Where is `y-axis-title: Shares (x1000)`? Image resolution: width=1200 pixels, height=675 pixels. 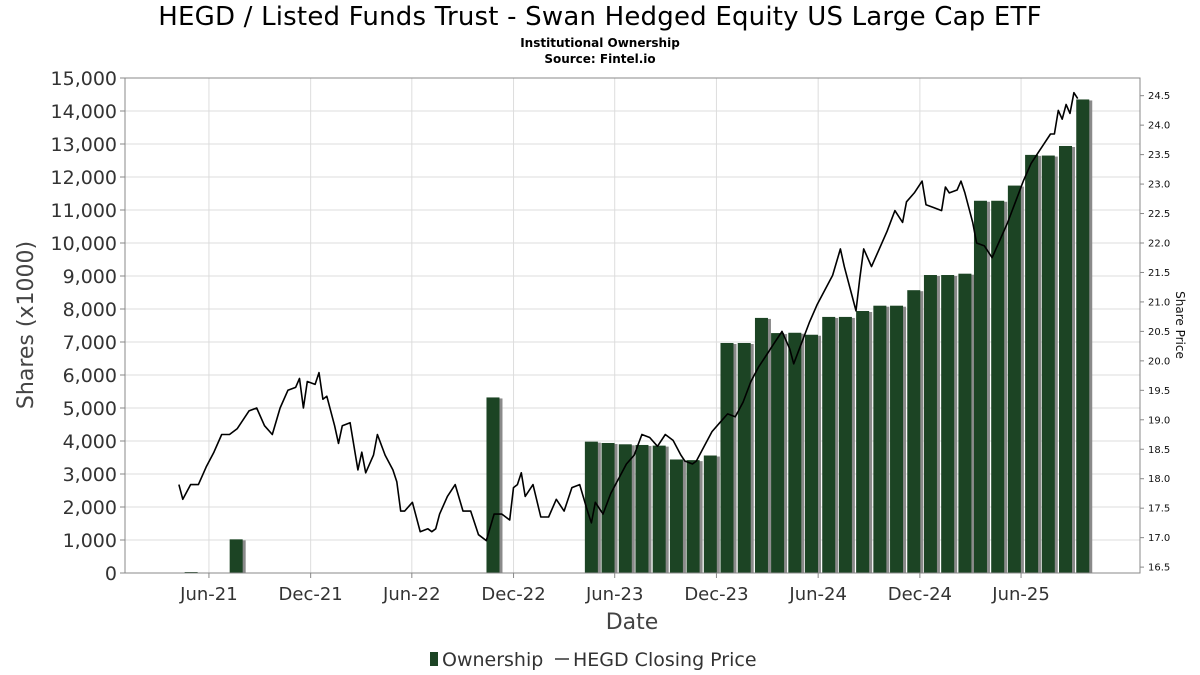 y-axis-title: Shares (x1000) is located at coordinates (26, 325).